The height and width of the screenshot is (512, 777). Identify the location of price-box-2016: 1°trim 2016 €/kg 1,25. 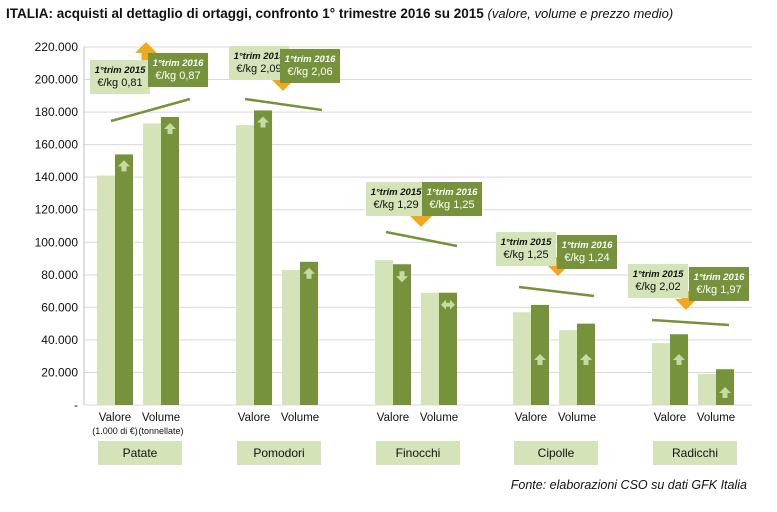
(452, 199).